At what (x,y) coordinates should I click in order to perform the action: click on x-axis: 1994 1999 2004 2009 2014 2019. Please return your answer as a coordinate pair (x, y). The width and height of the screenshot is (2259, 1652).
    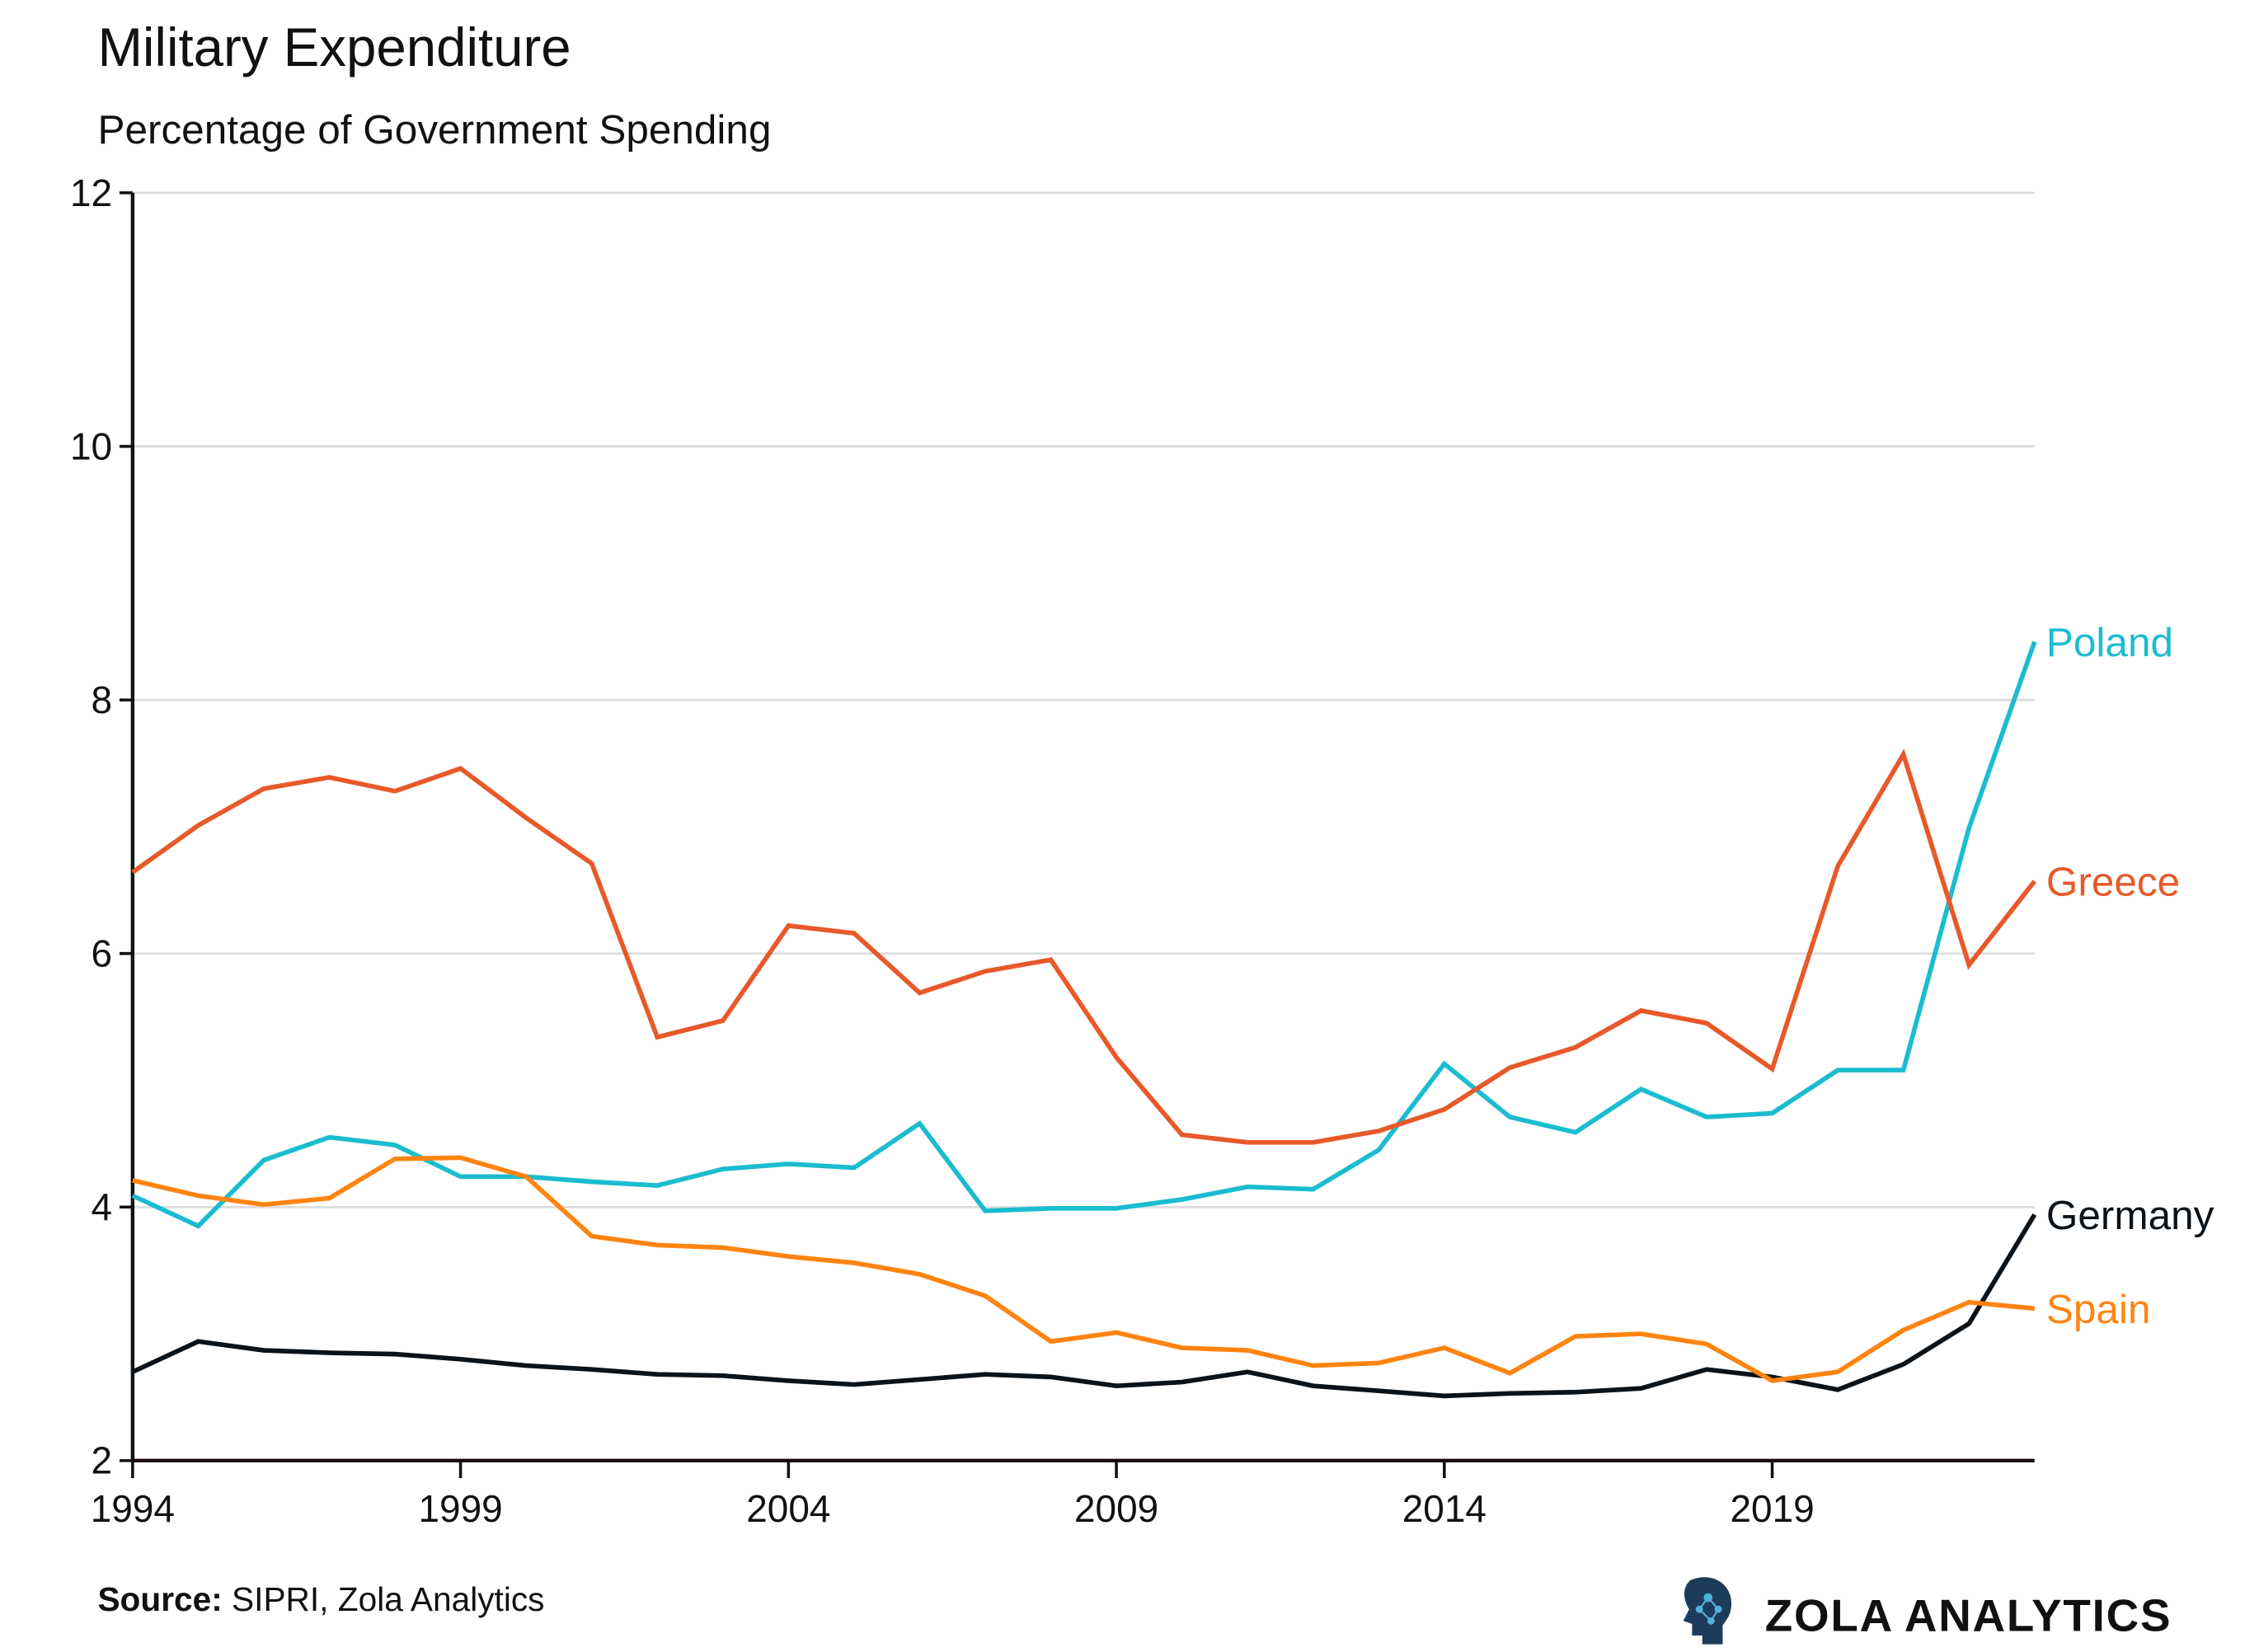
    Looking at the image, I should click on (1063, 1494).